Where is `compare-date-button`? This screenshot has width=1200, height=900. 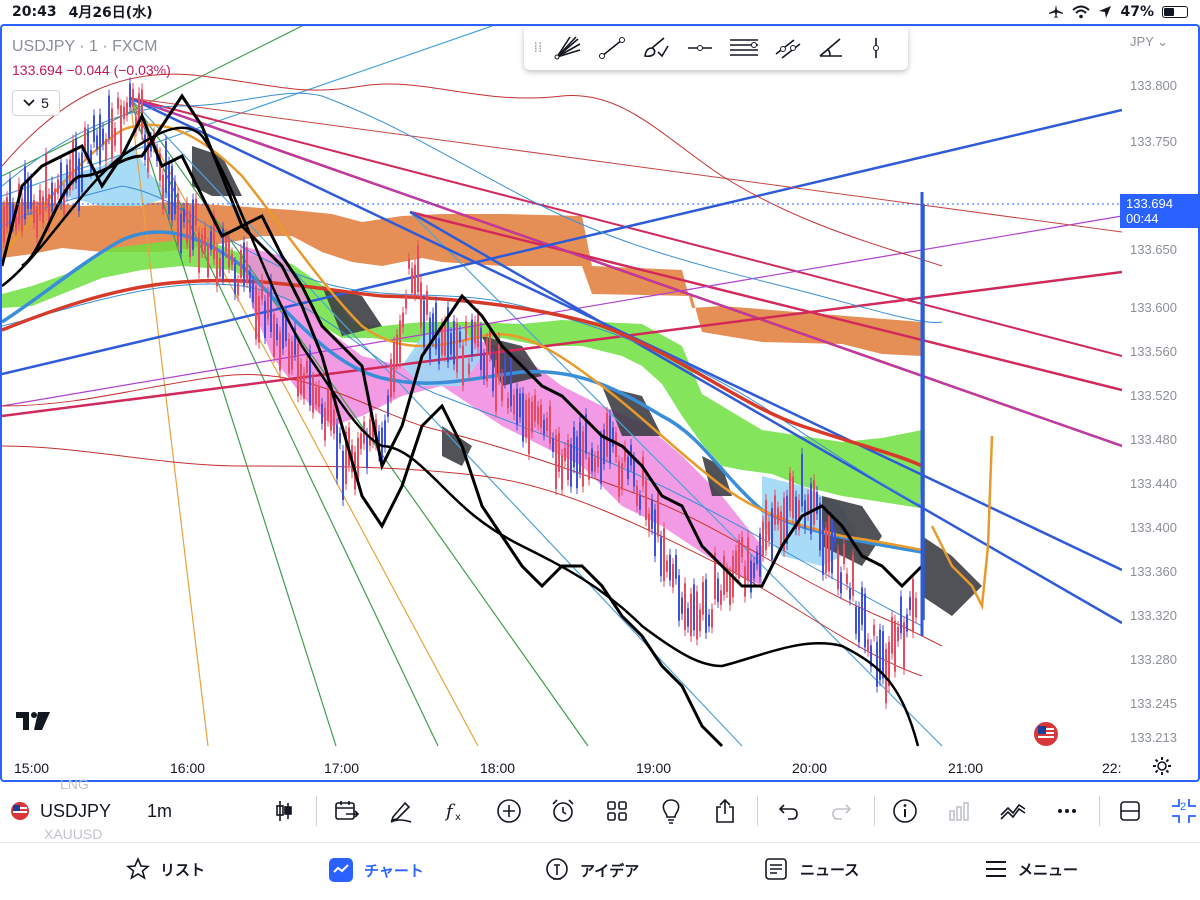
compare-date-button is located at coordinates (347, 811).